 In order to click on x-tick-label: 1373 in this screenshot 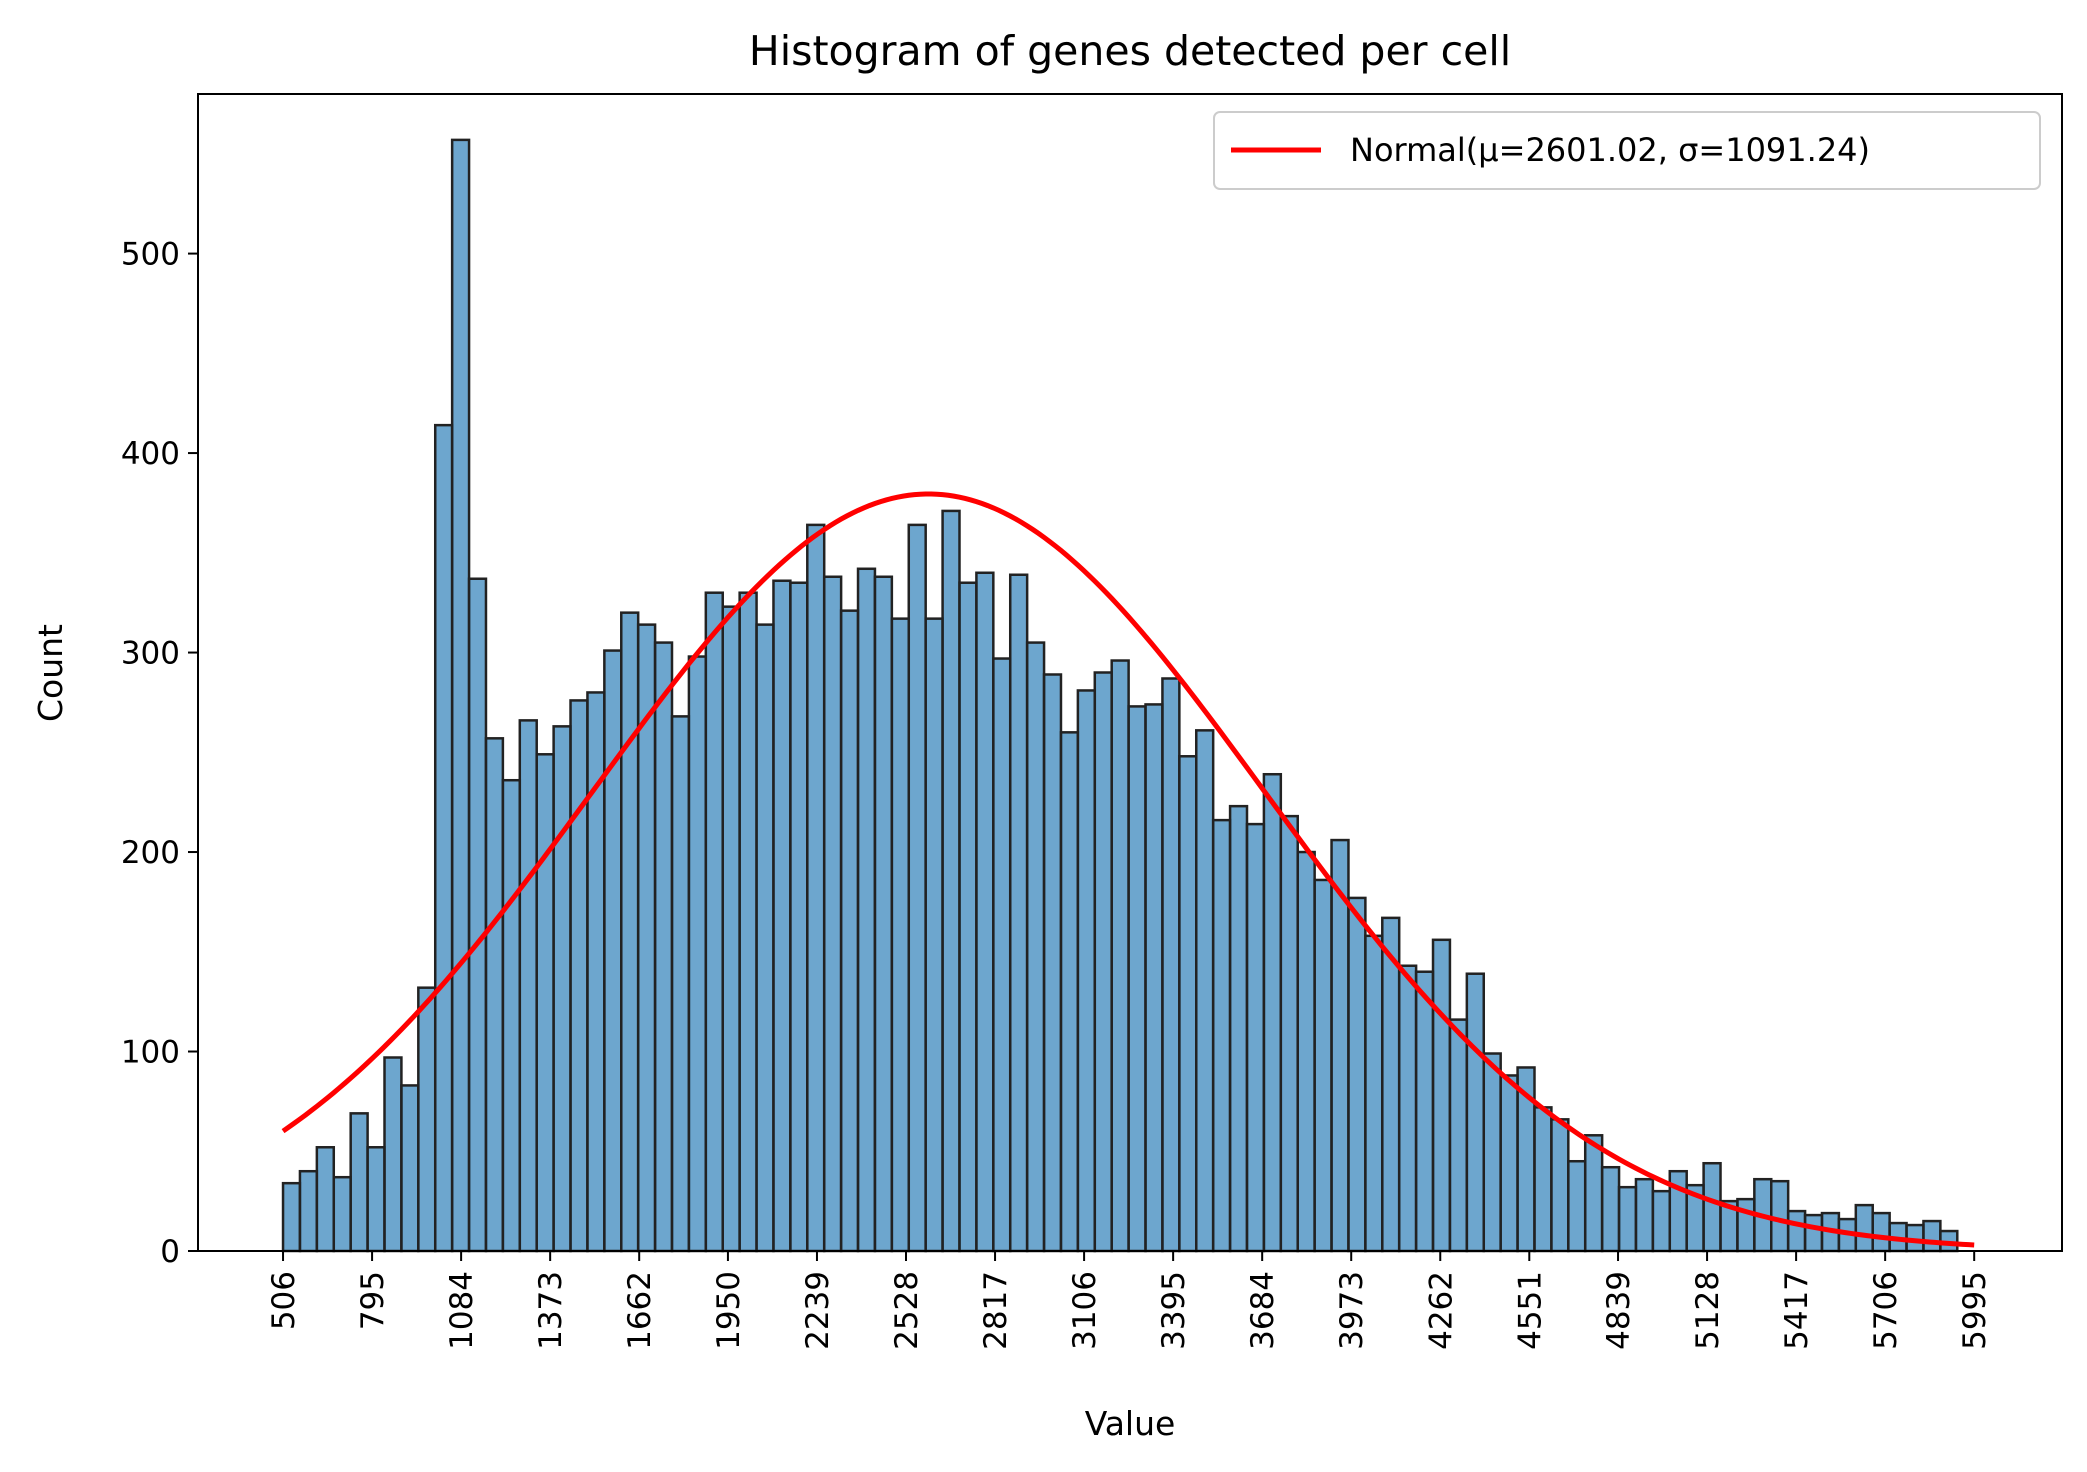, I will do `click(551, 1310)`.